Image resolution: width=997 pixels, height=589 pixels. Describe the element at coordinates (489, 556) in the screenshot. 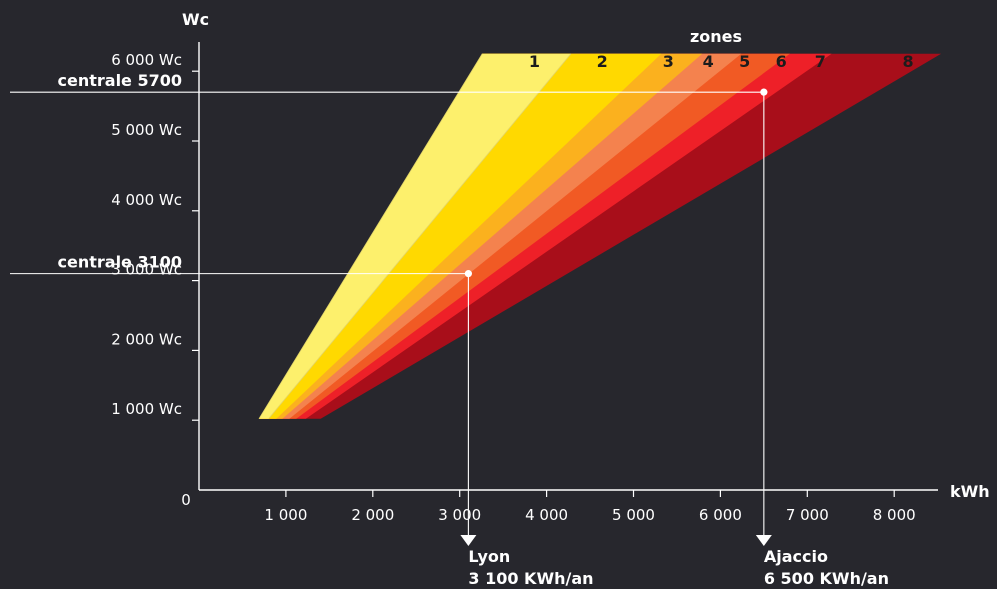

I see `annotation-x-label-city: Lyon` at that location.